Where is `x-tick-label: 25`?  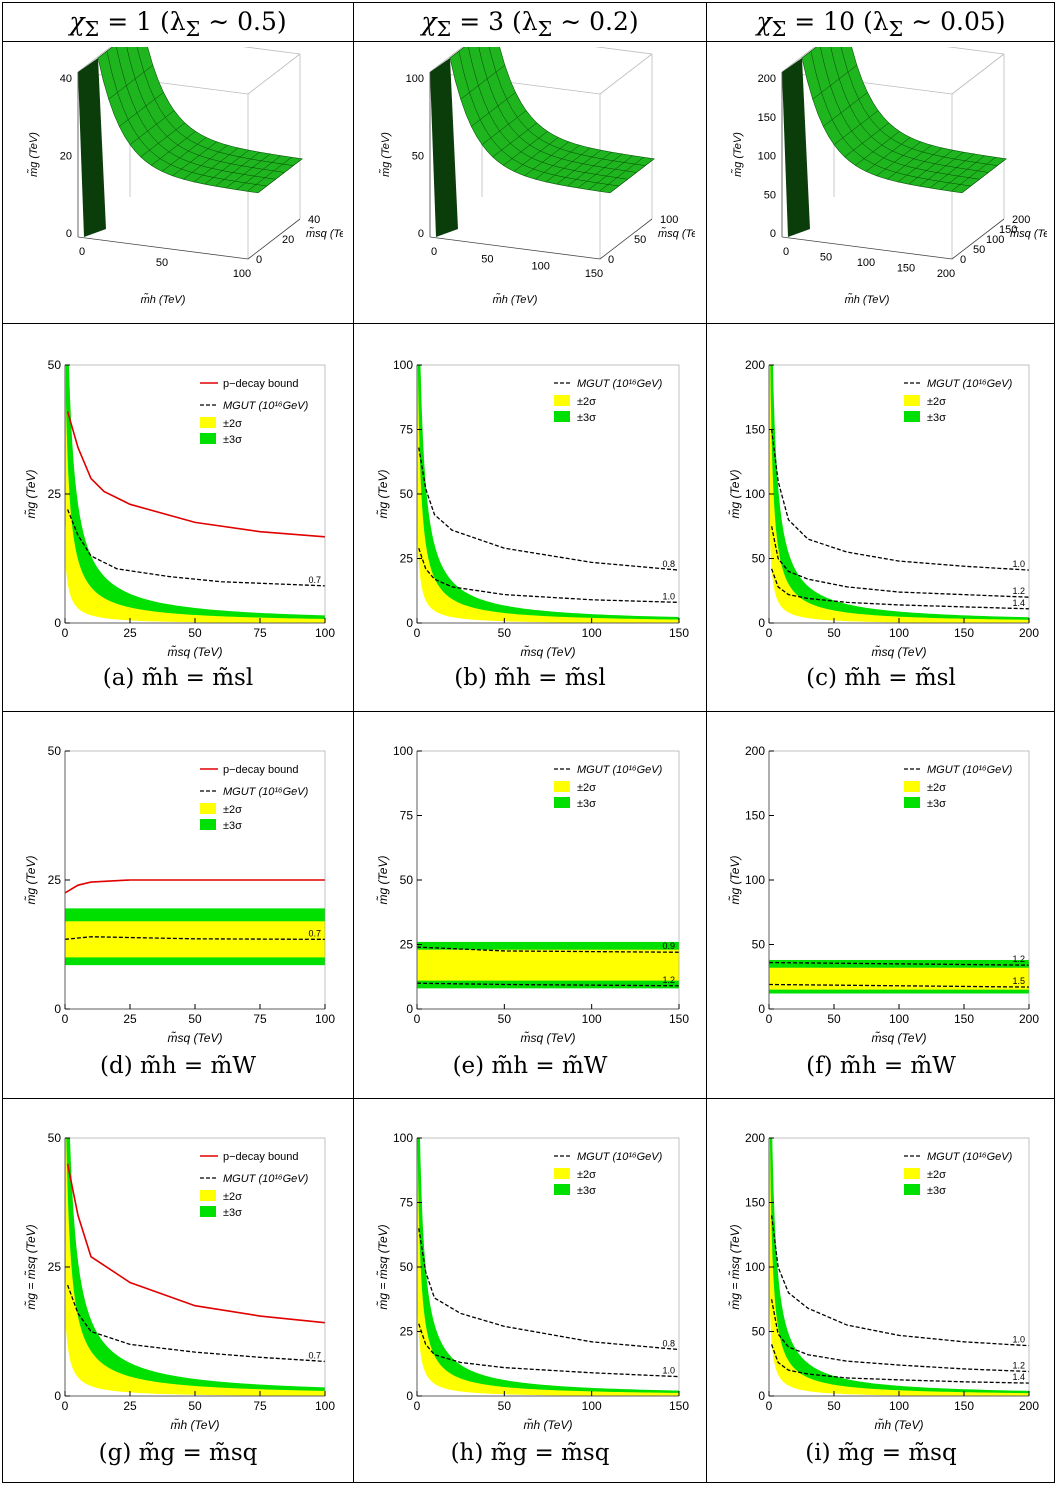 x-tick-label: 25 is located at coordinates (130, 1406).